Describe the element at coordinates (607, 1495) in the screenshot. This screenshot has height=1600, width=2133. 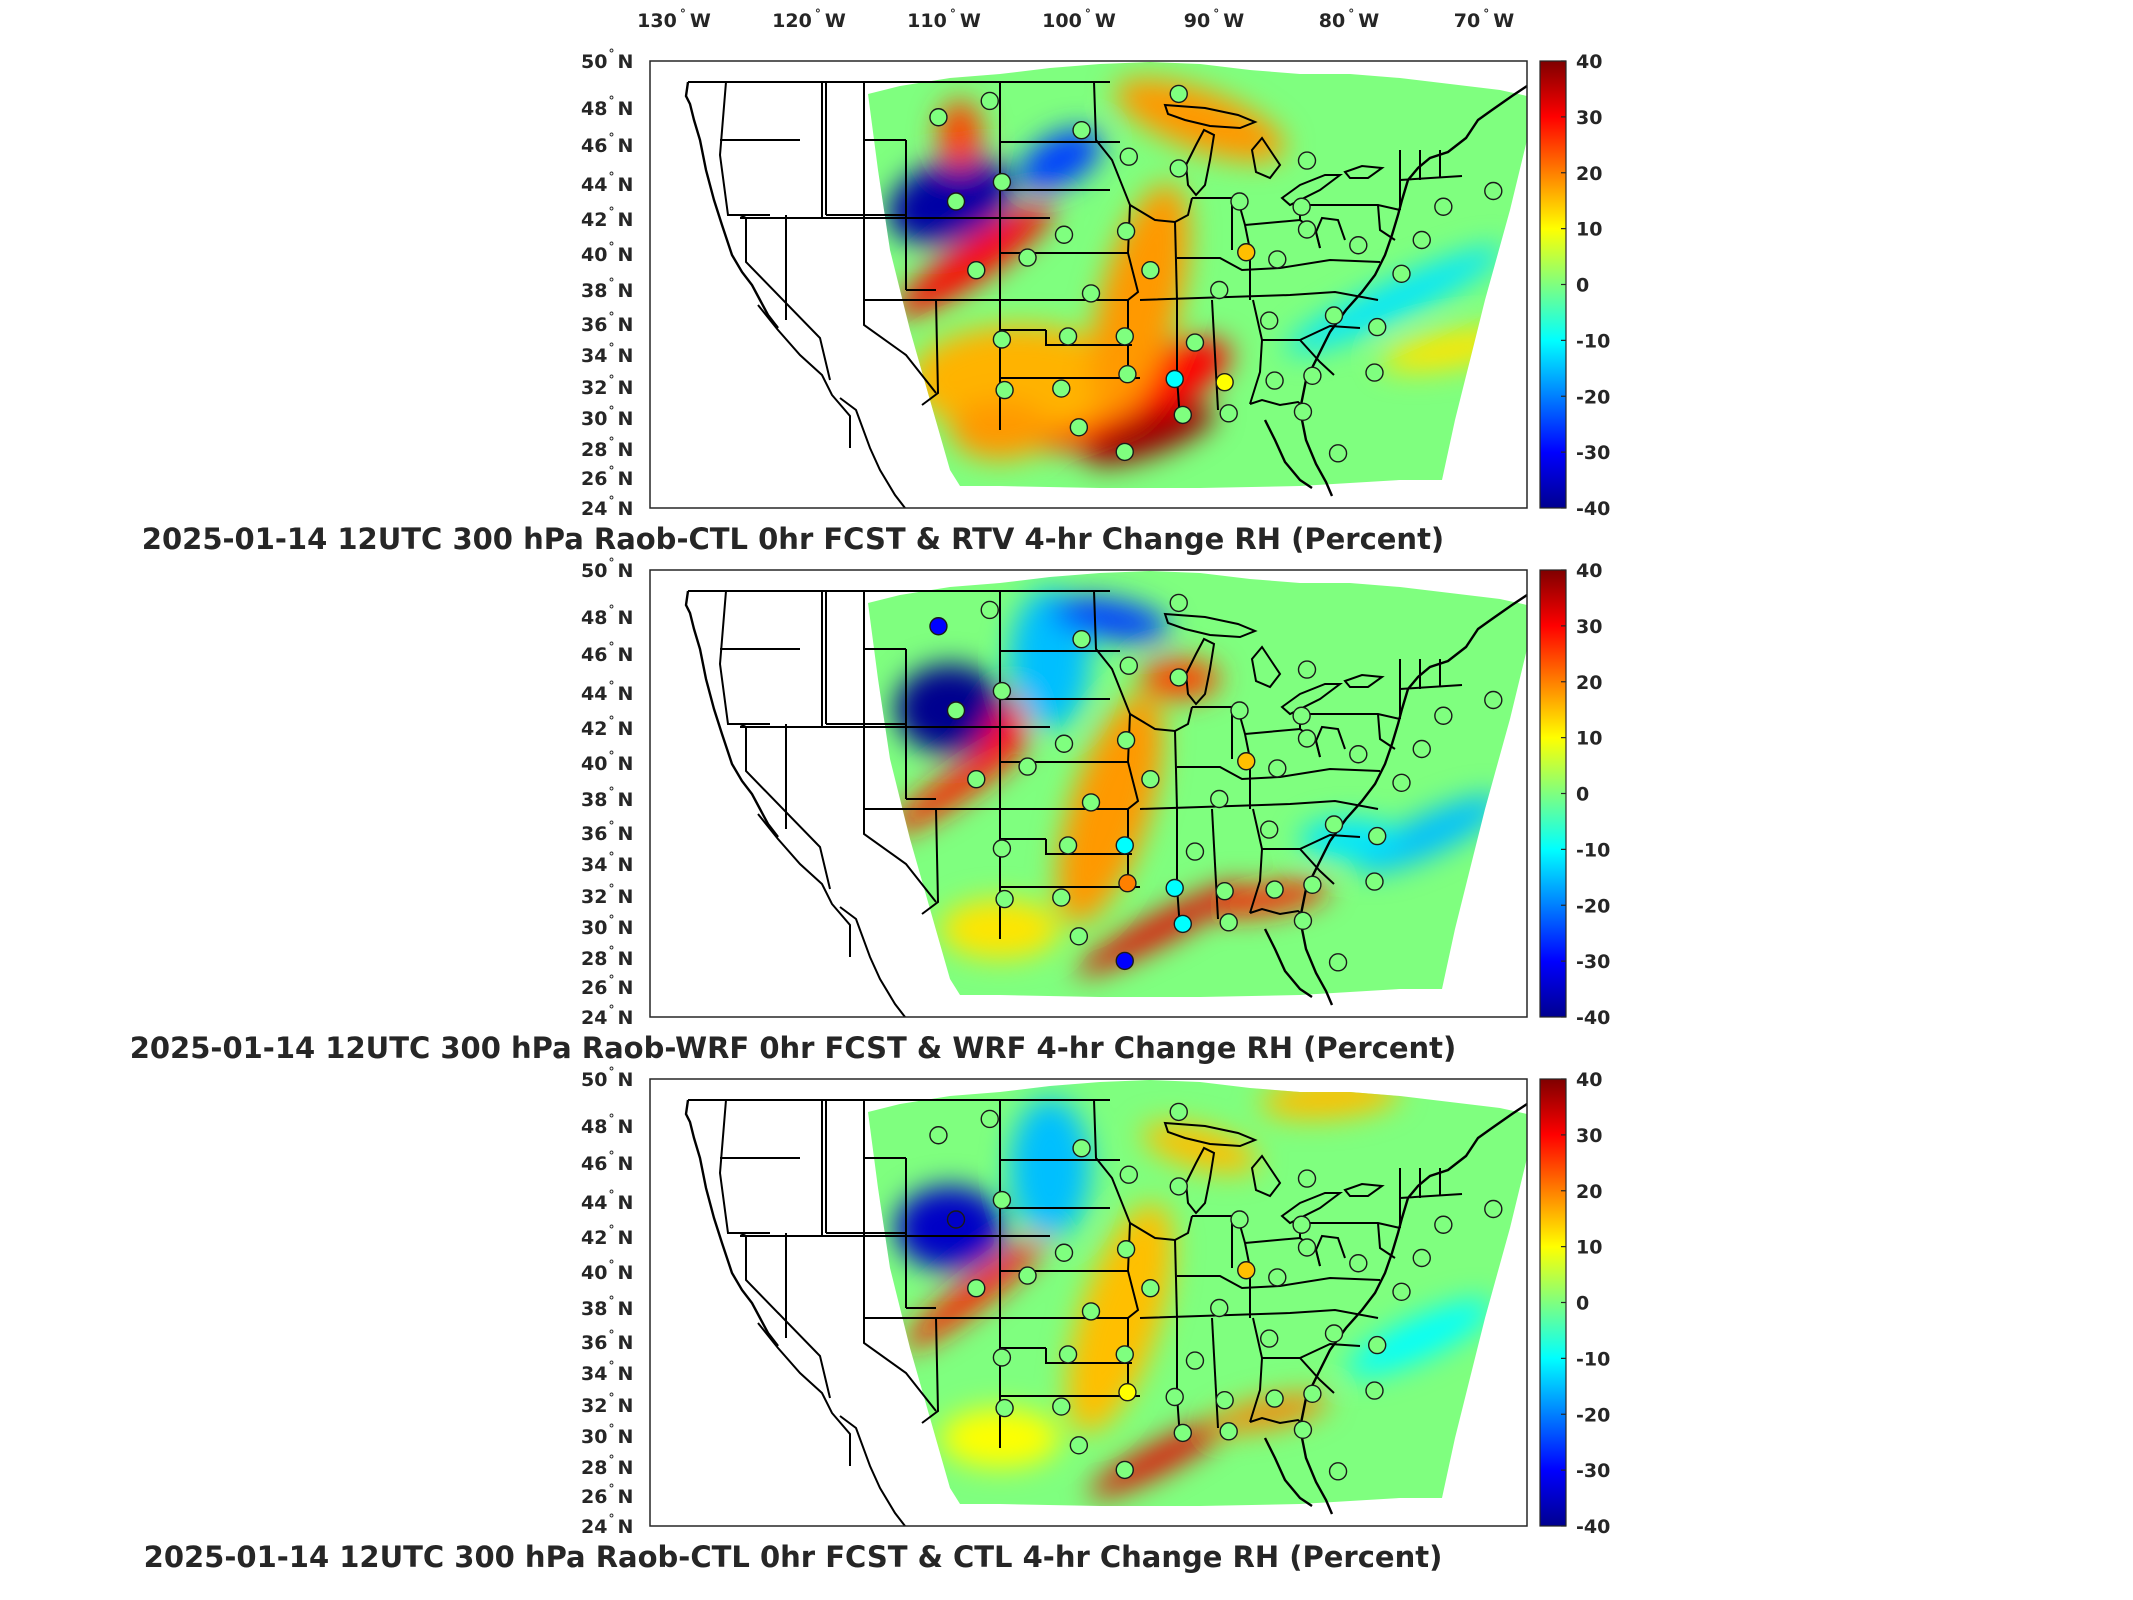
I see `latitude-label: 26° N` at that location.